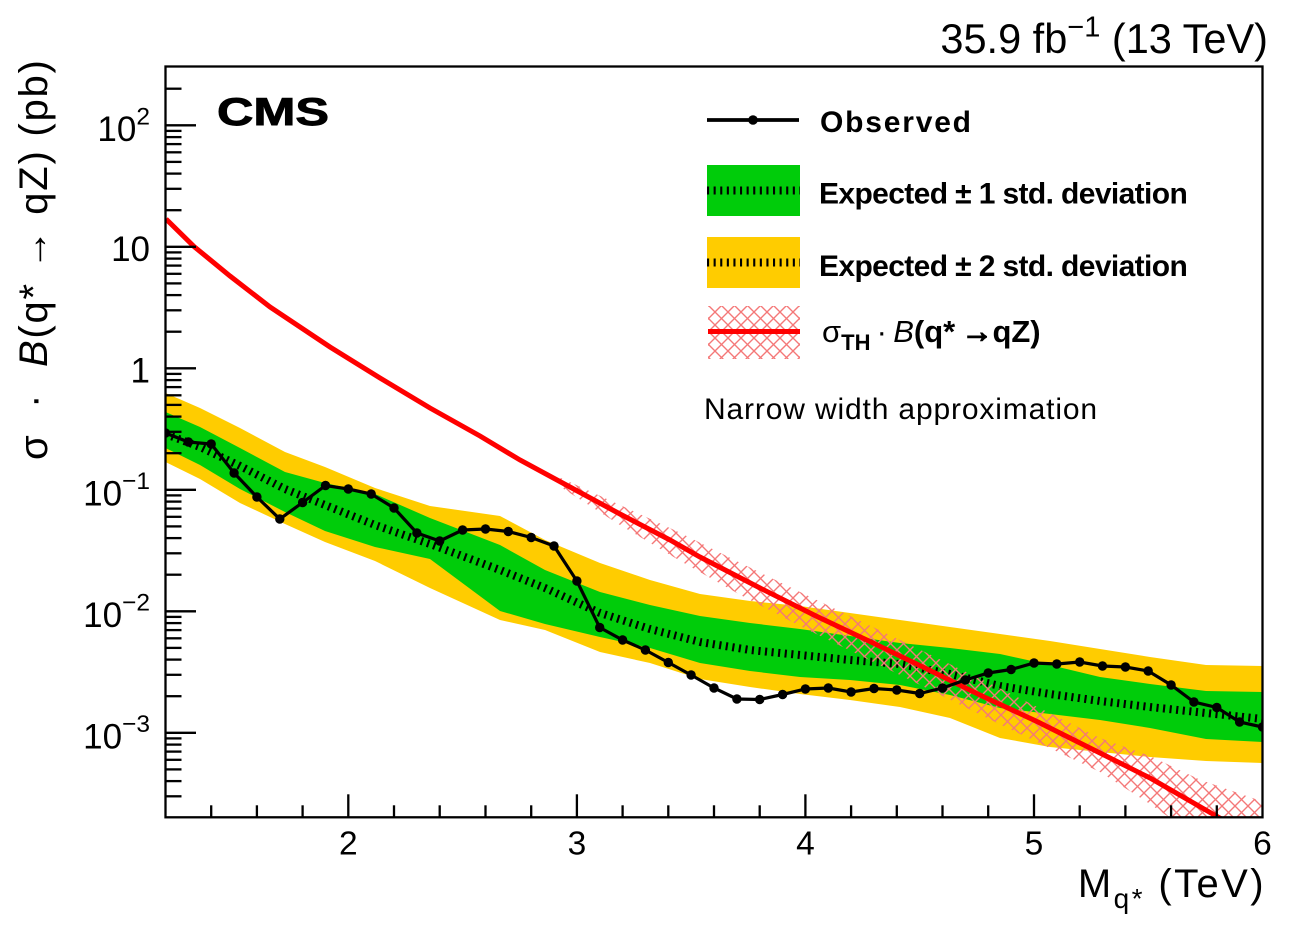 This screenshot has height=931, width=1296. I want to click on svg-text: 5, so click(1034, 844).